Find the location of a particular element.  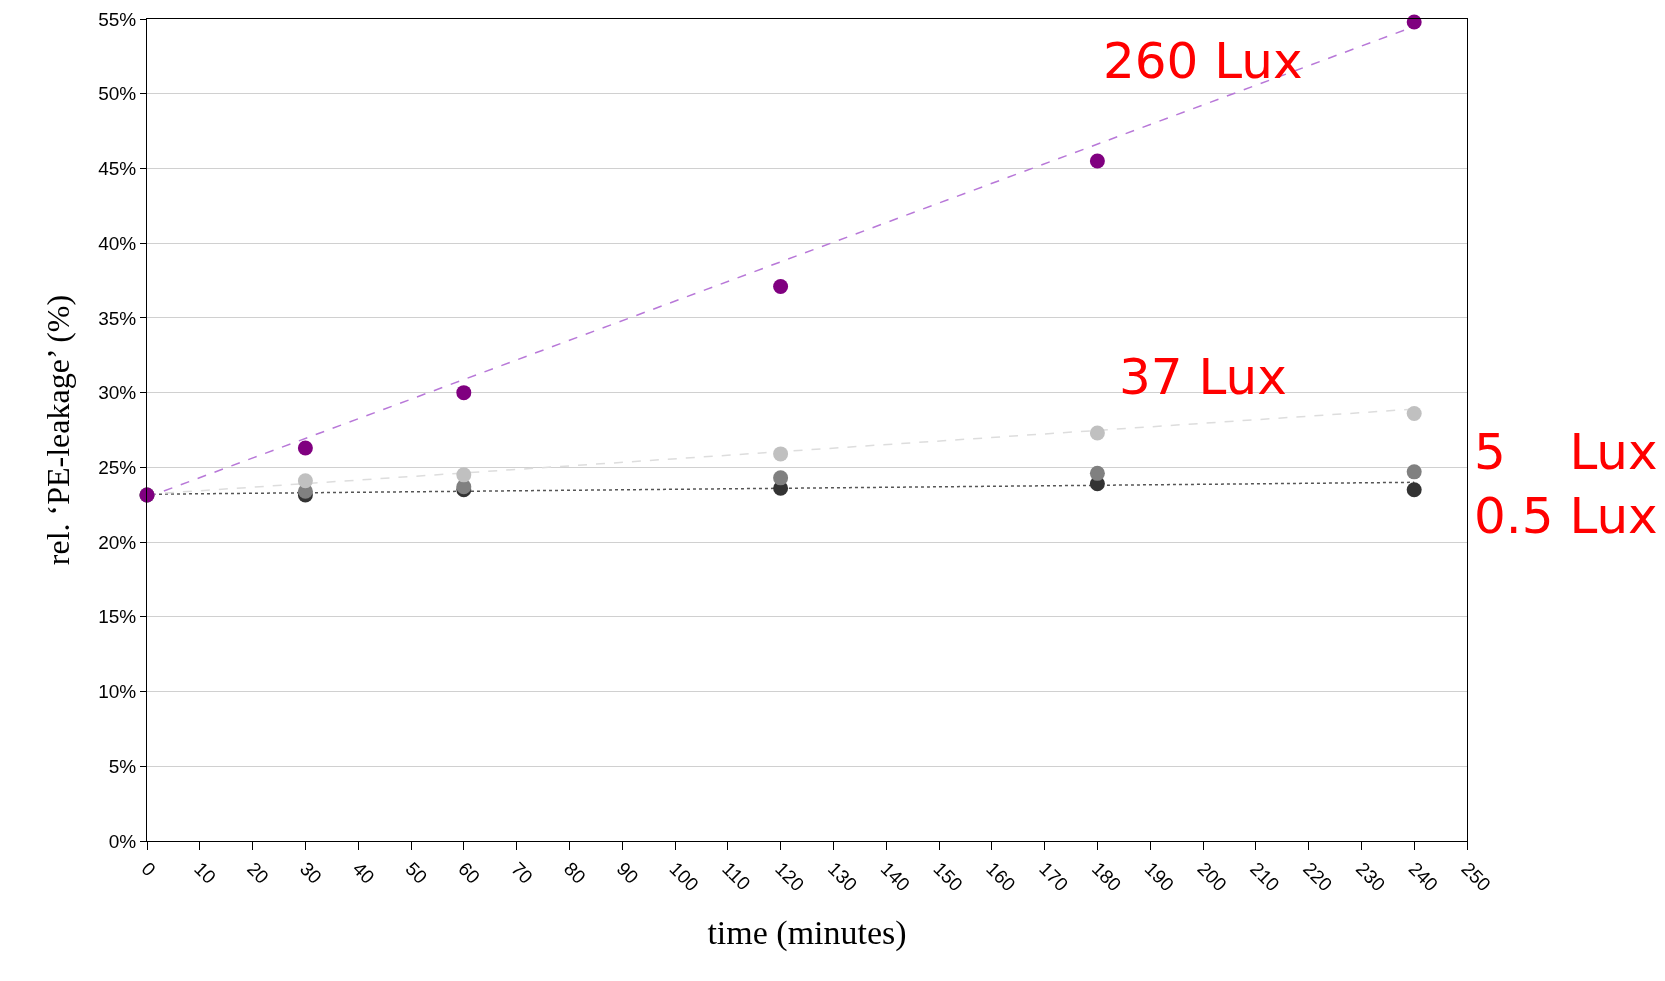

y-tick-label: 50% is located at coordinates (117, 94).